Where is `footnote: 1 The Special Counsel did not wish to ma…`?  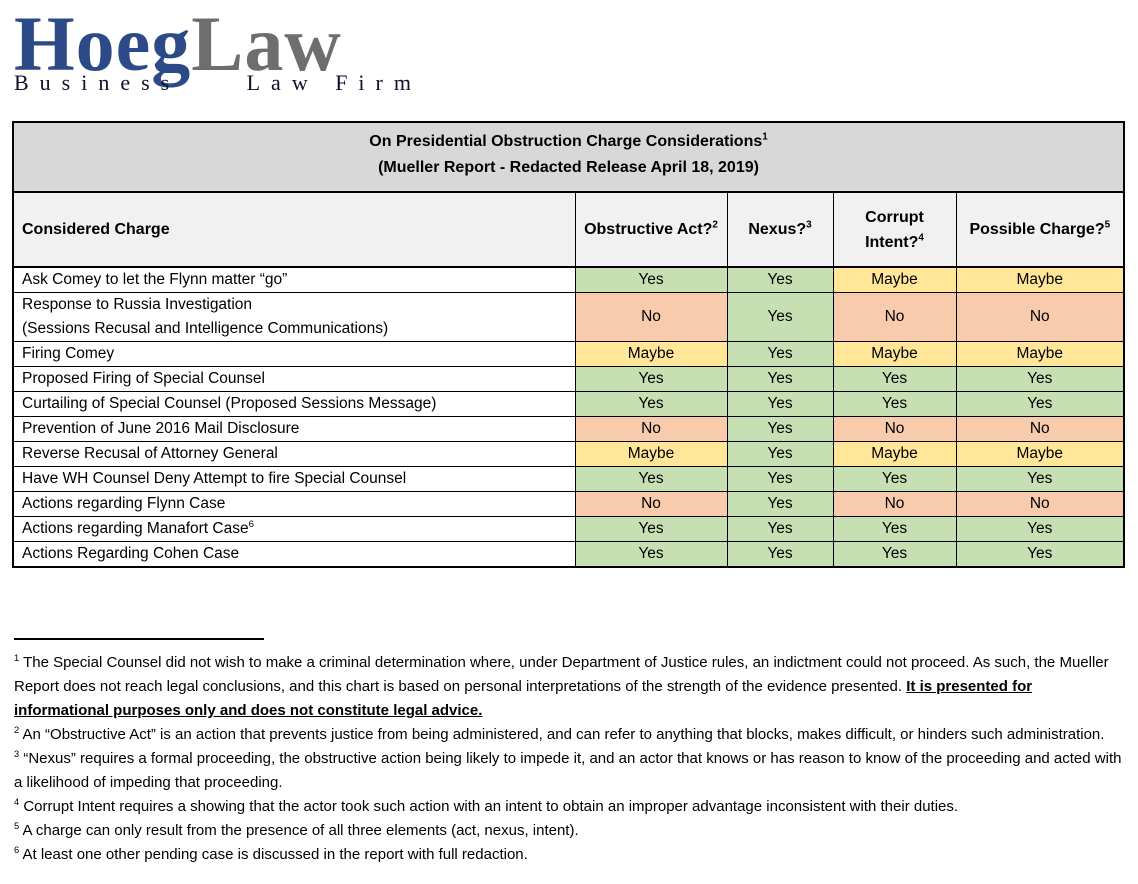 footnote: 1 The Special Counsel did not wish to ma… is located at coordinates (561, 686).